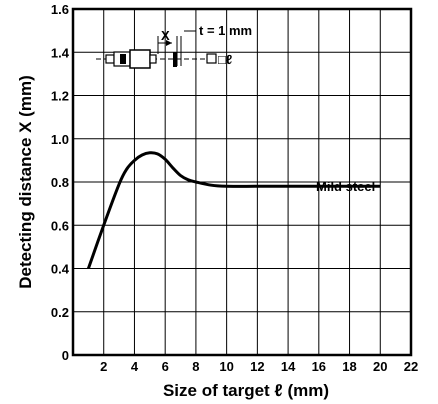  What do you see at coordinates (60, 9) in the screenshot?
I see `y-tick-label: 1.6` at bounding box center [60, 9].